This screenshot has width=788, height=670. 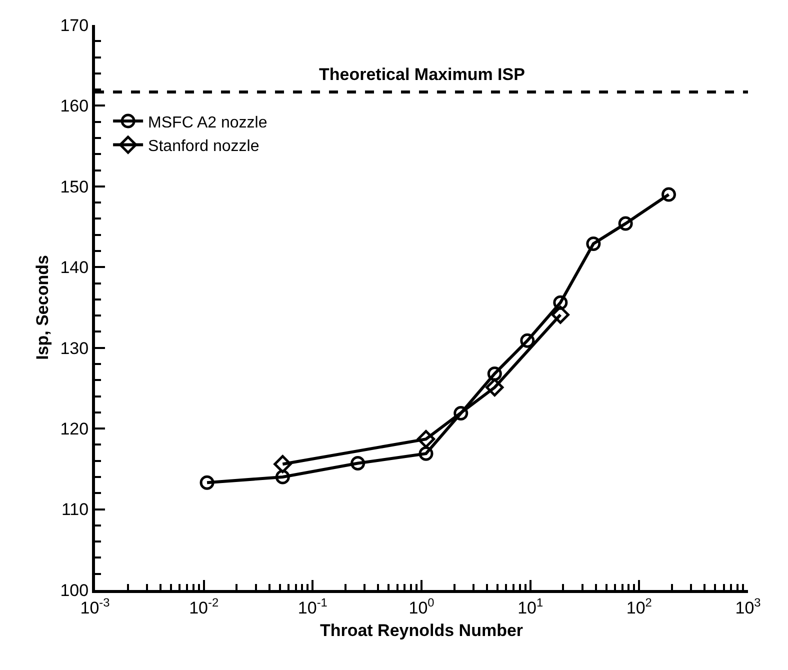 I want to click on y-axis-title: Isp, Seconds, so click(x=42, y=307).